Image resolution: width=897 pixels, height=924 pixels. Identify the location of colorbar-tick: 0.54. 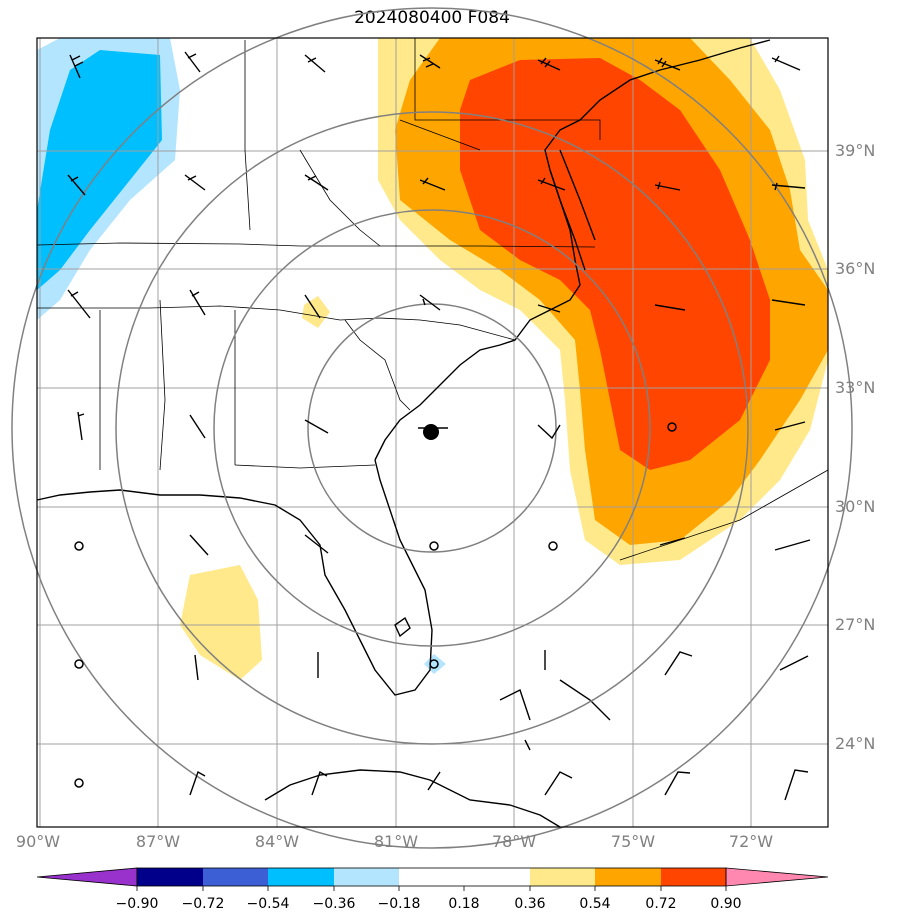
(595, 904).